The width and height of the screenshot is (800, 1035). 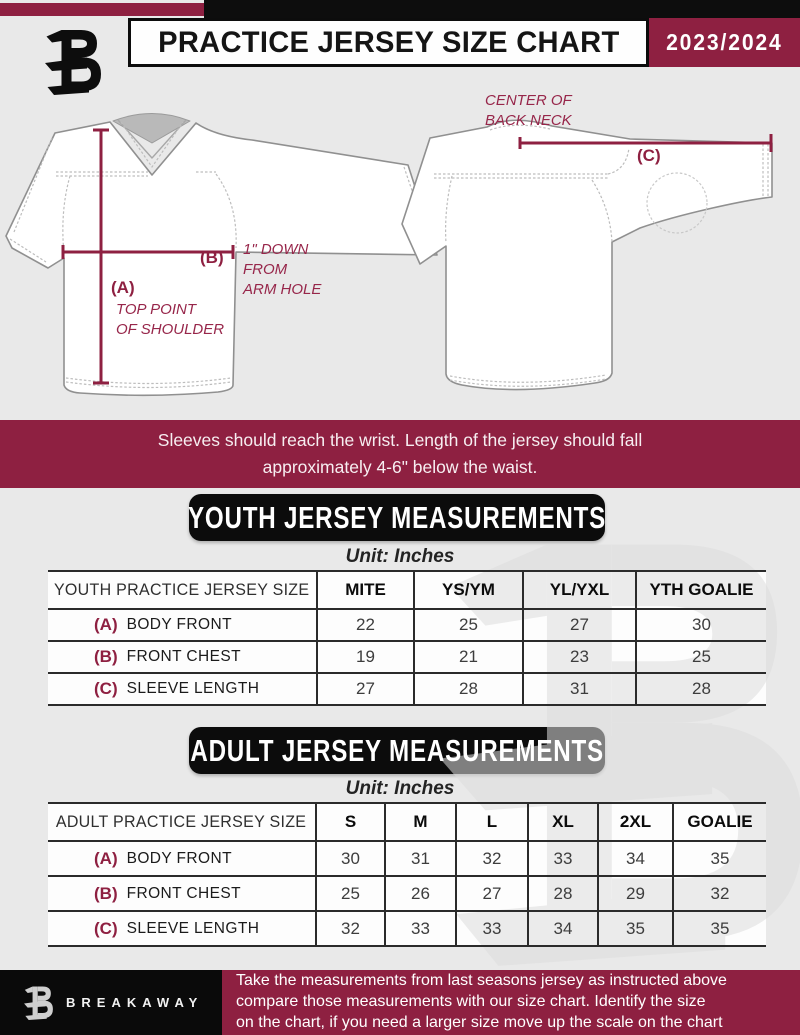 I want to click on adult-section-title: ADULT JERSEY MEASUREMENTS, so click(x=397, y=750).